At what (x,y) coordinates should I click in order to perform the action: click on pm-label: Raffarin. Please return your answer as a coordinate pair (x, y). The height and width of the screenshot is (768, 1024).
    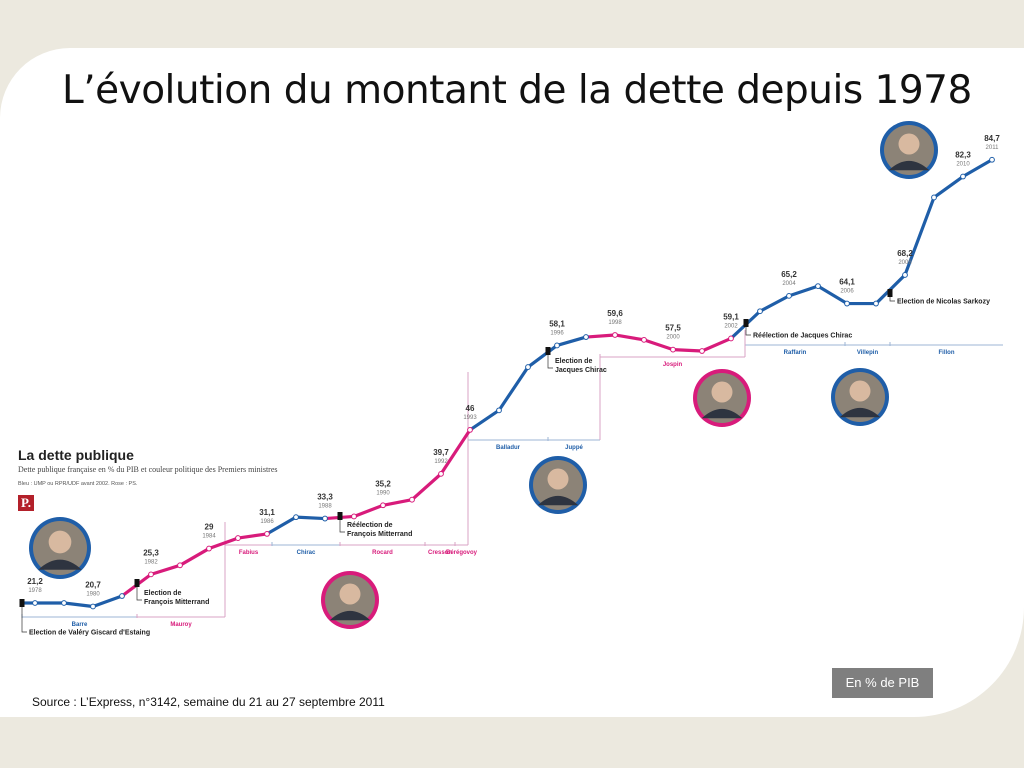
    Looking at the image, I should click on (795, 353).